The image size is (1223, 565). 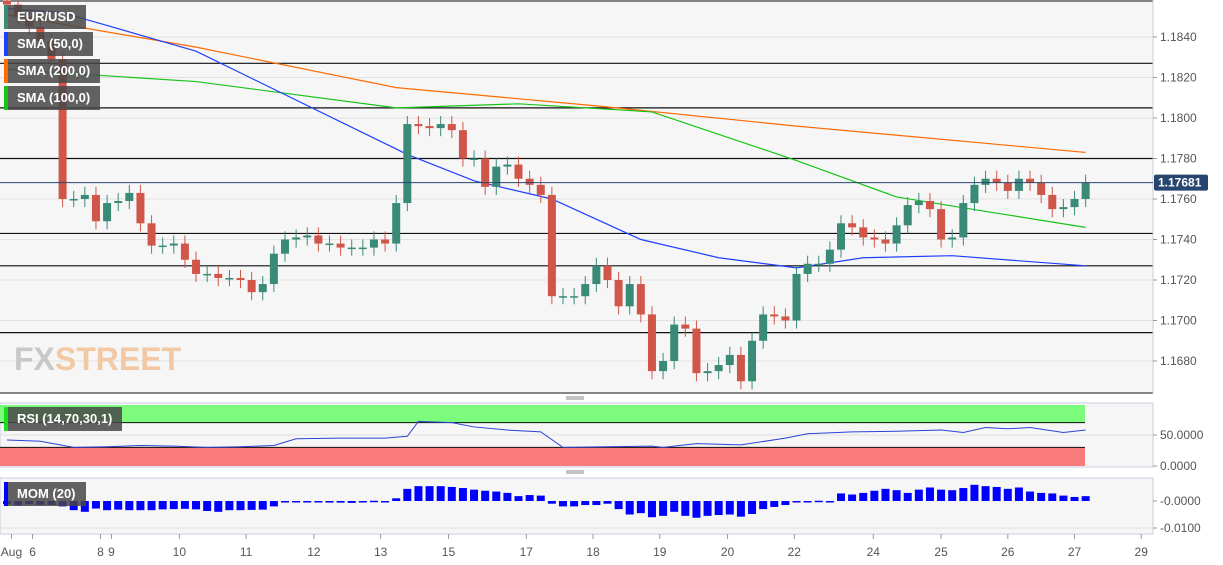 I want to click on legend-swatch, so click(x=6, y=98).